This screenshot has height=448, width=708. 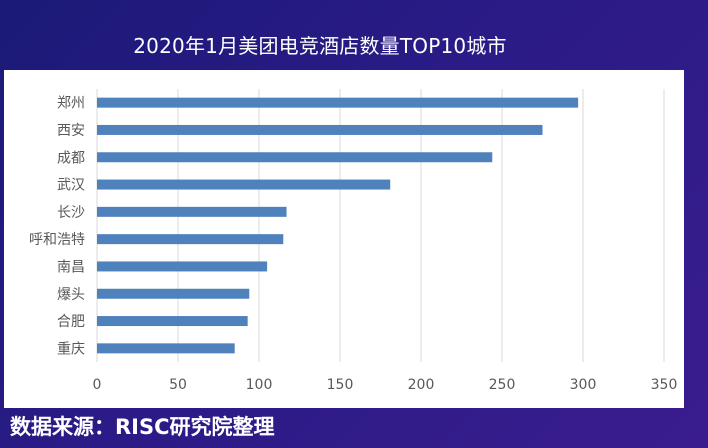 What do you see at coordinates (71, 267) in the screenshot?
I see `category-label: 南昌` at bounding box center [71, 267].